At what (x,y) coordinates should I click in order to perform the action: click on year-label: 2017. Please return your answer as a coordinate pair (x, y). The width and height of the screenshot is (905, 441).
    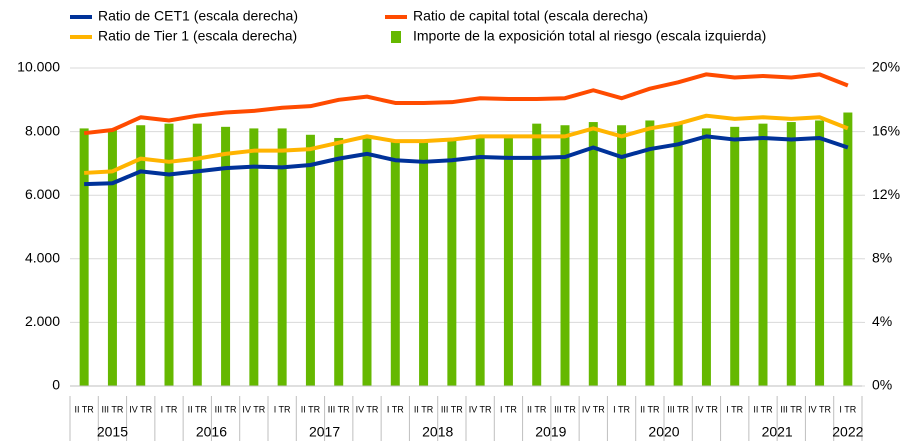
    Looking at the image, I should click on (324, 432).